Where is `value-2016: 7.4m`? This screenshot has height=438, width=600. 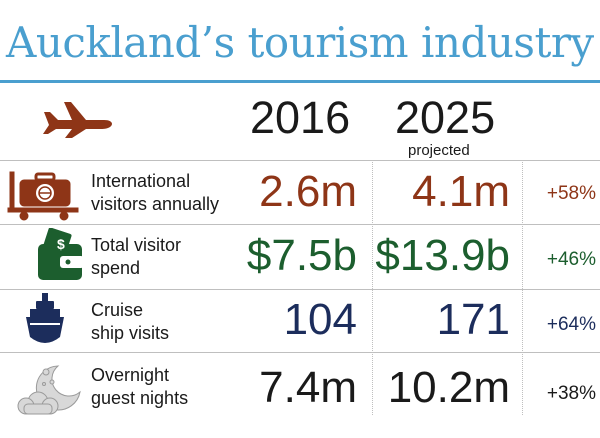 value-2016: 7.4m is located at coordinates (308, 388).